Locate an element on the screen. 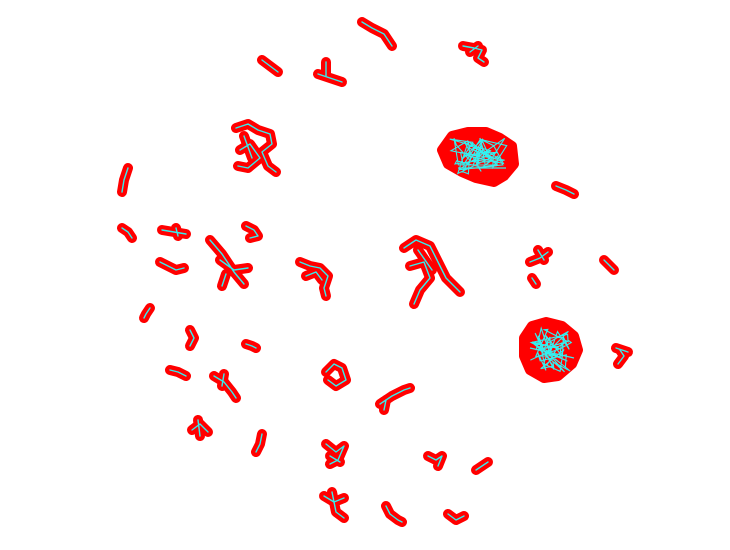 The image size is (730, 550). cluster-11-edges is located at coordinates (147, 313).